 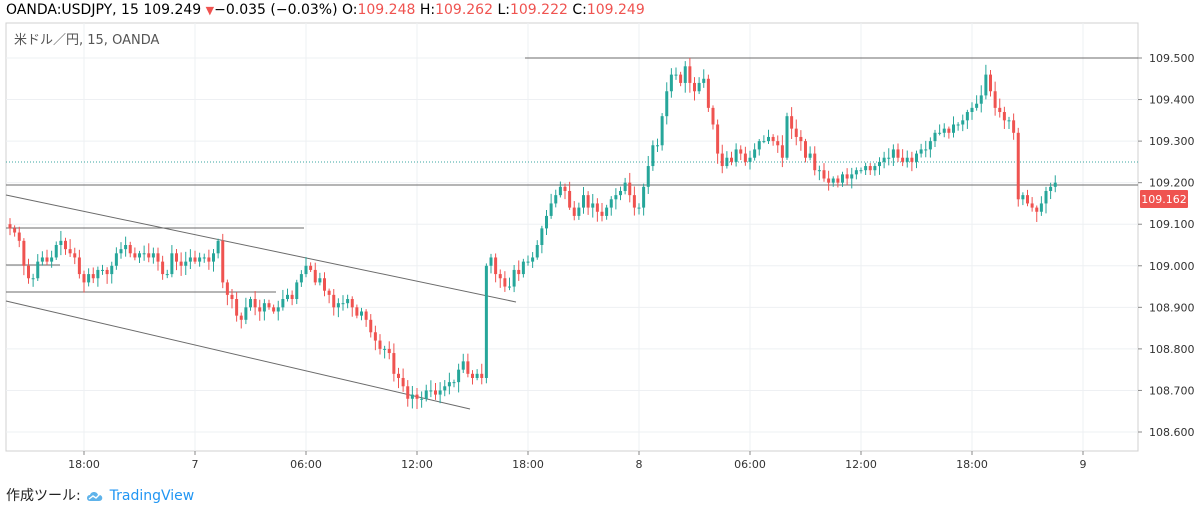 I want to click on time-axis: 18:00 7 06:00 12:00 18:00 8 06:00 12:00 18:00 9, so click(x=577, y=461).